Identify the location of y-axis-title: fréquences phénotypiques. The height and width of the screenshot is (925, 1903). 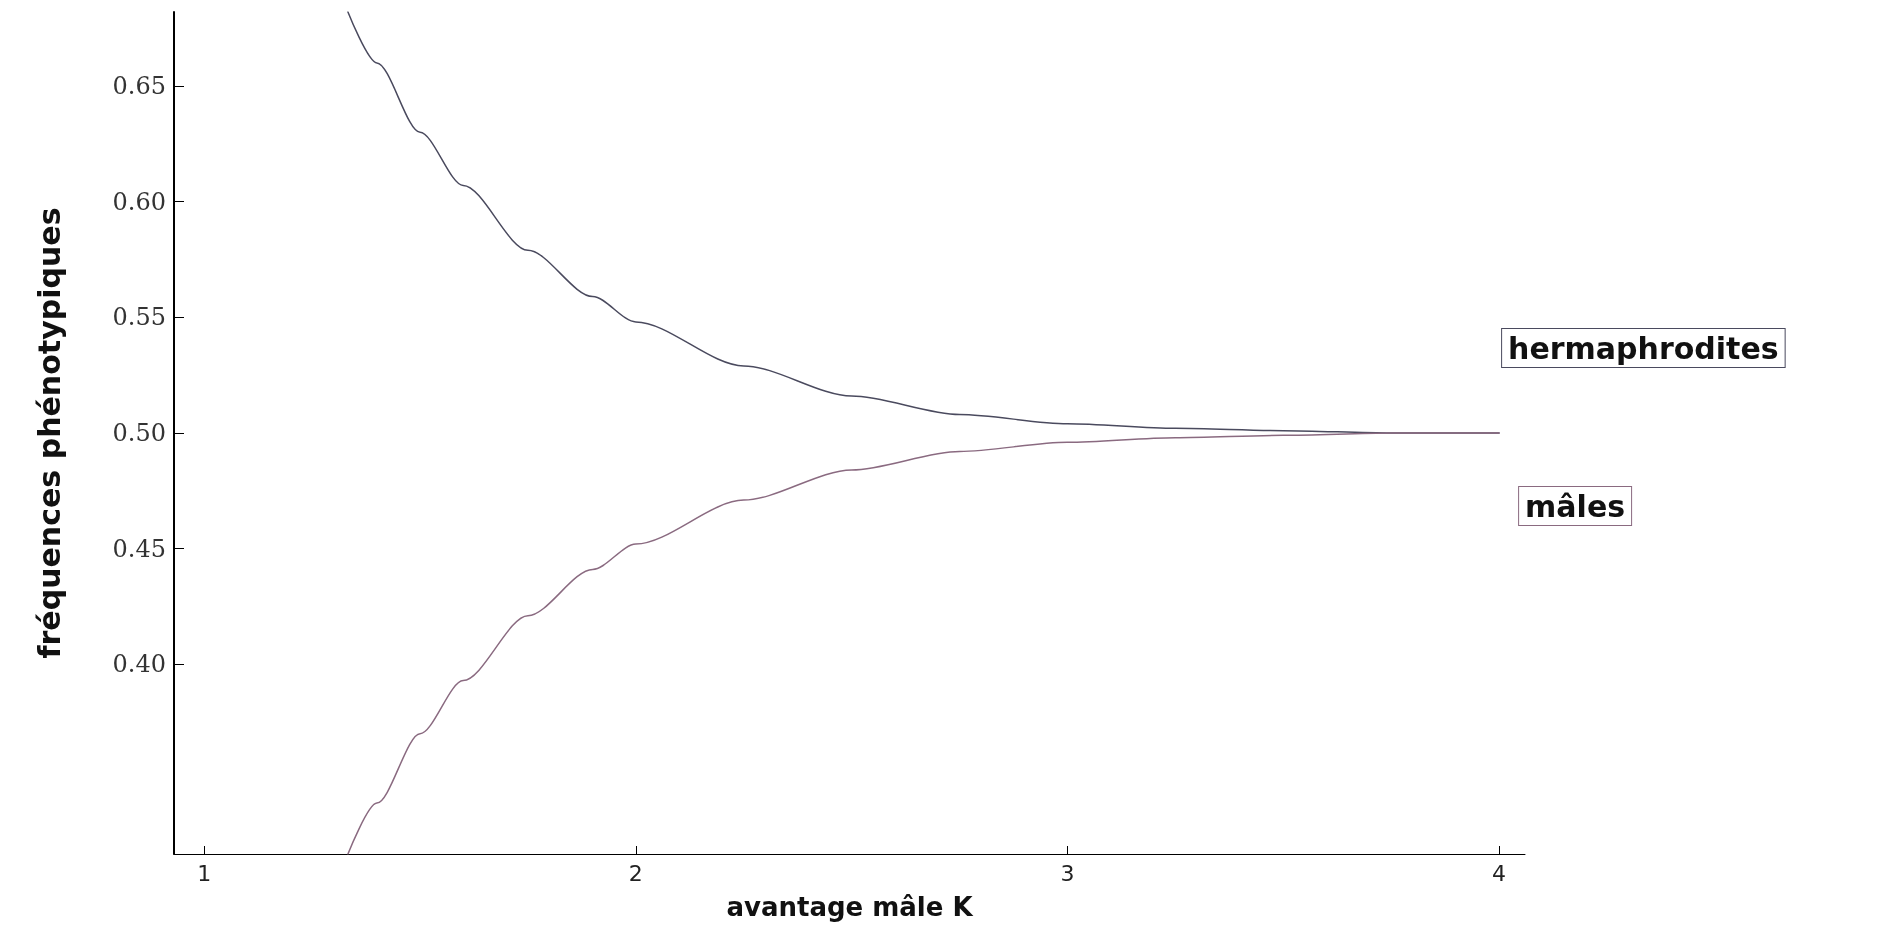
(49, 433).